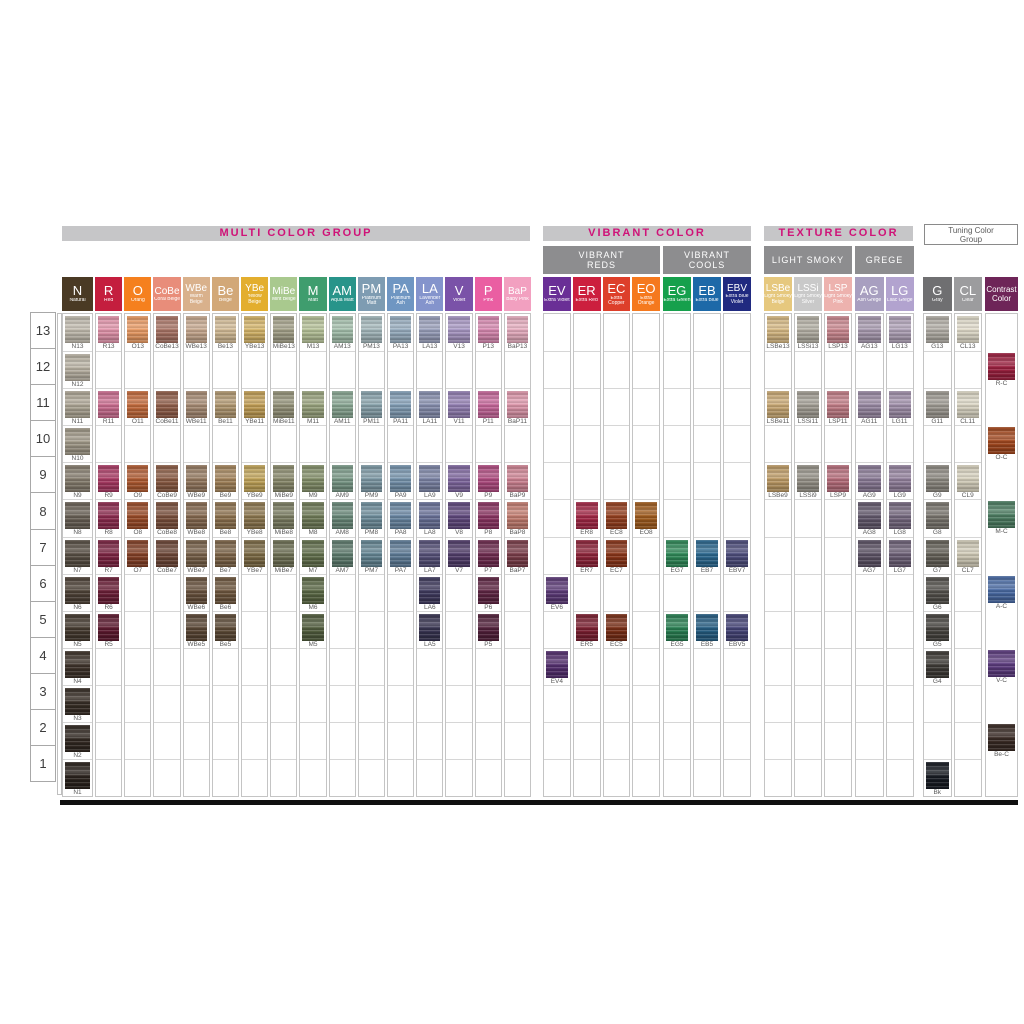  I want to click on column-name: Light Smoky Beige, so click(778, 299).